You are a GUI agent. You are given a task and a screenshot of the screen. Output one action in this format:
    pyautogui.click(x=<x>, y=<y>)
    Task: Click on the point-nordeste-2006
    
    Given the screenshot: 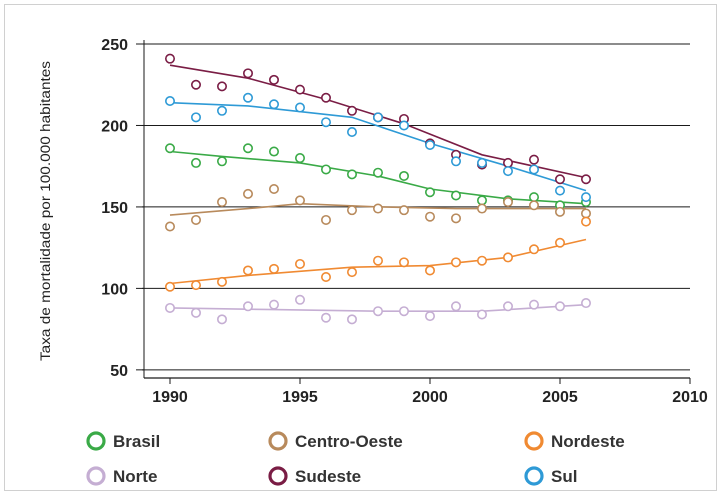 What is the action you would take?
    pyautogui.click(x=585, y=221)
    